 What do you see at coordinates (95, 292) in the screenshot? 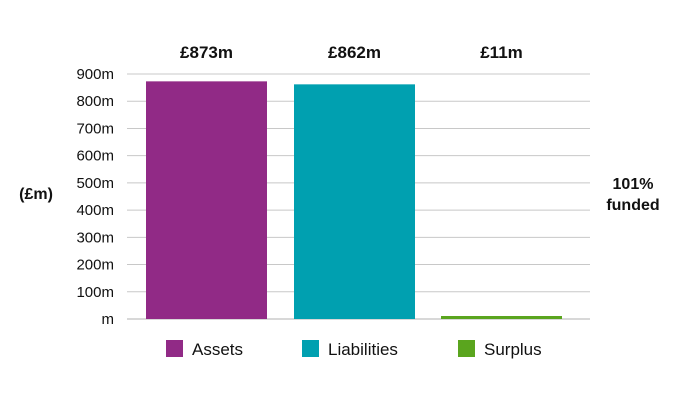
I see `y-tick-label: 100m` at bounding box center [95, 292].